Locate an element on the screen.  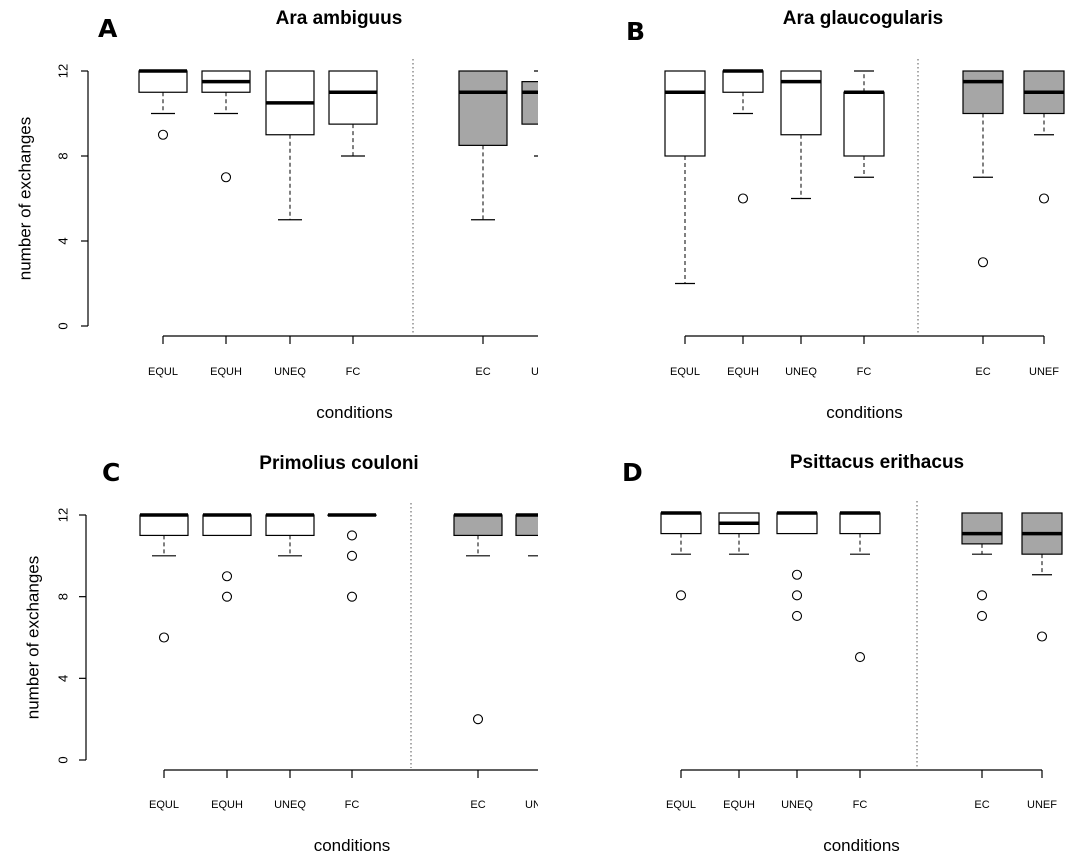
panel-letter: A is located at coordinates (108, 28).